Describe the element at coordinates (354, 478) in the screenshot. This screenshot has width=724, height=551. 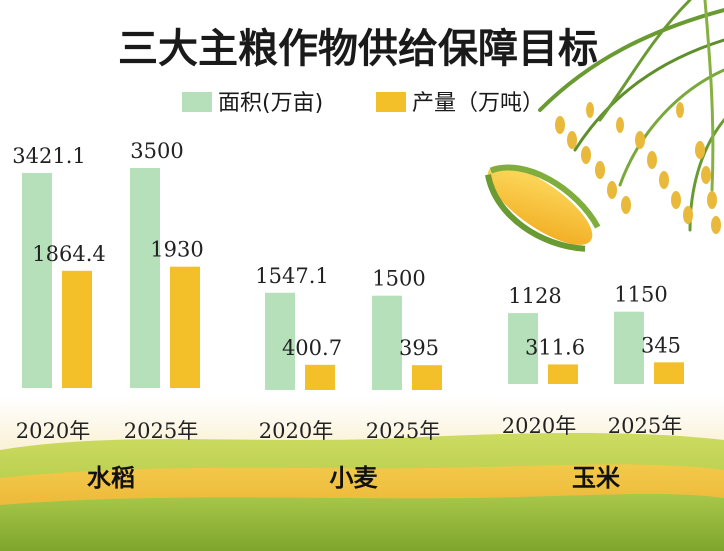
I see `category-label-1: 小麦` at that location.